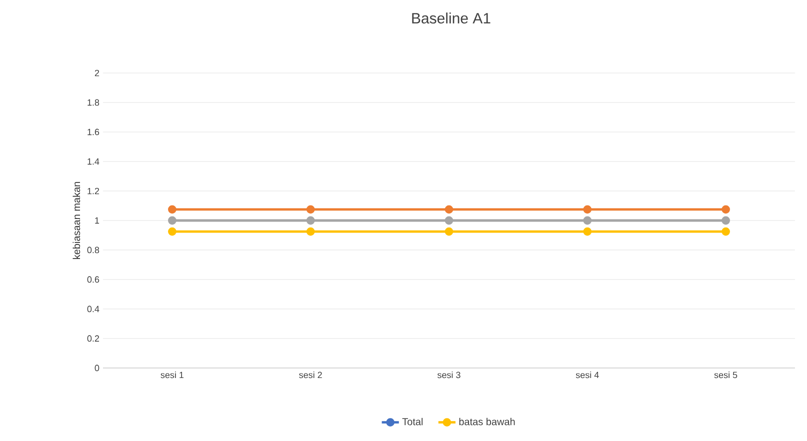 Image resolution: width=807 pixels, height=441 pixels. Describe the element at coordinates (487, 422) in the screenshot. I see `legend-label: batas bawah` at that location.